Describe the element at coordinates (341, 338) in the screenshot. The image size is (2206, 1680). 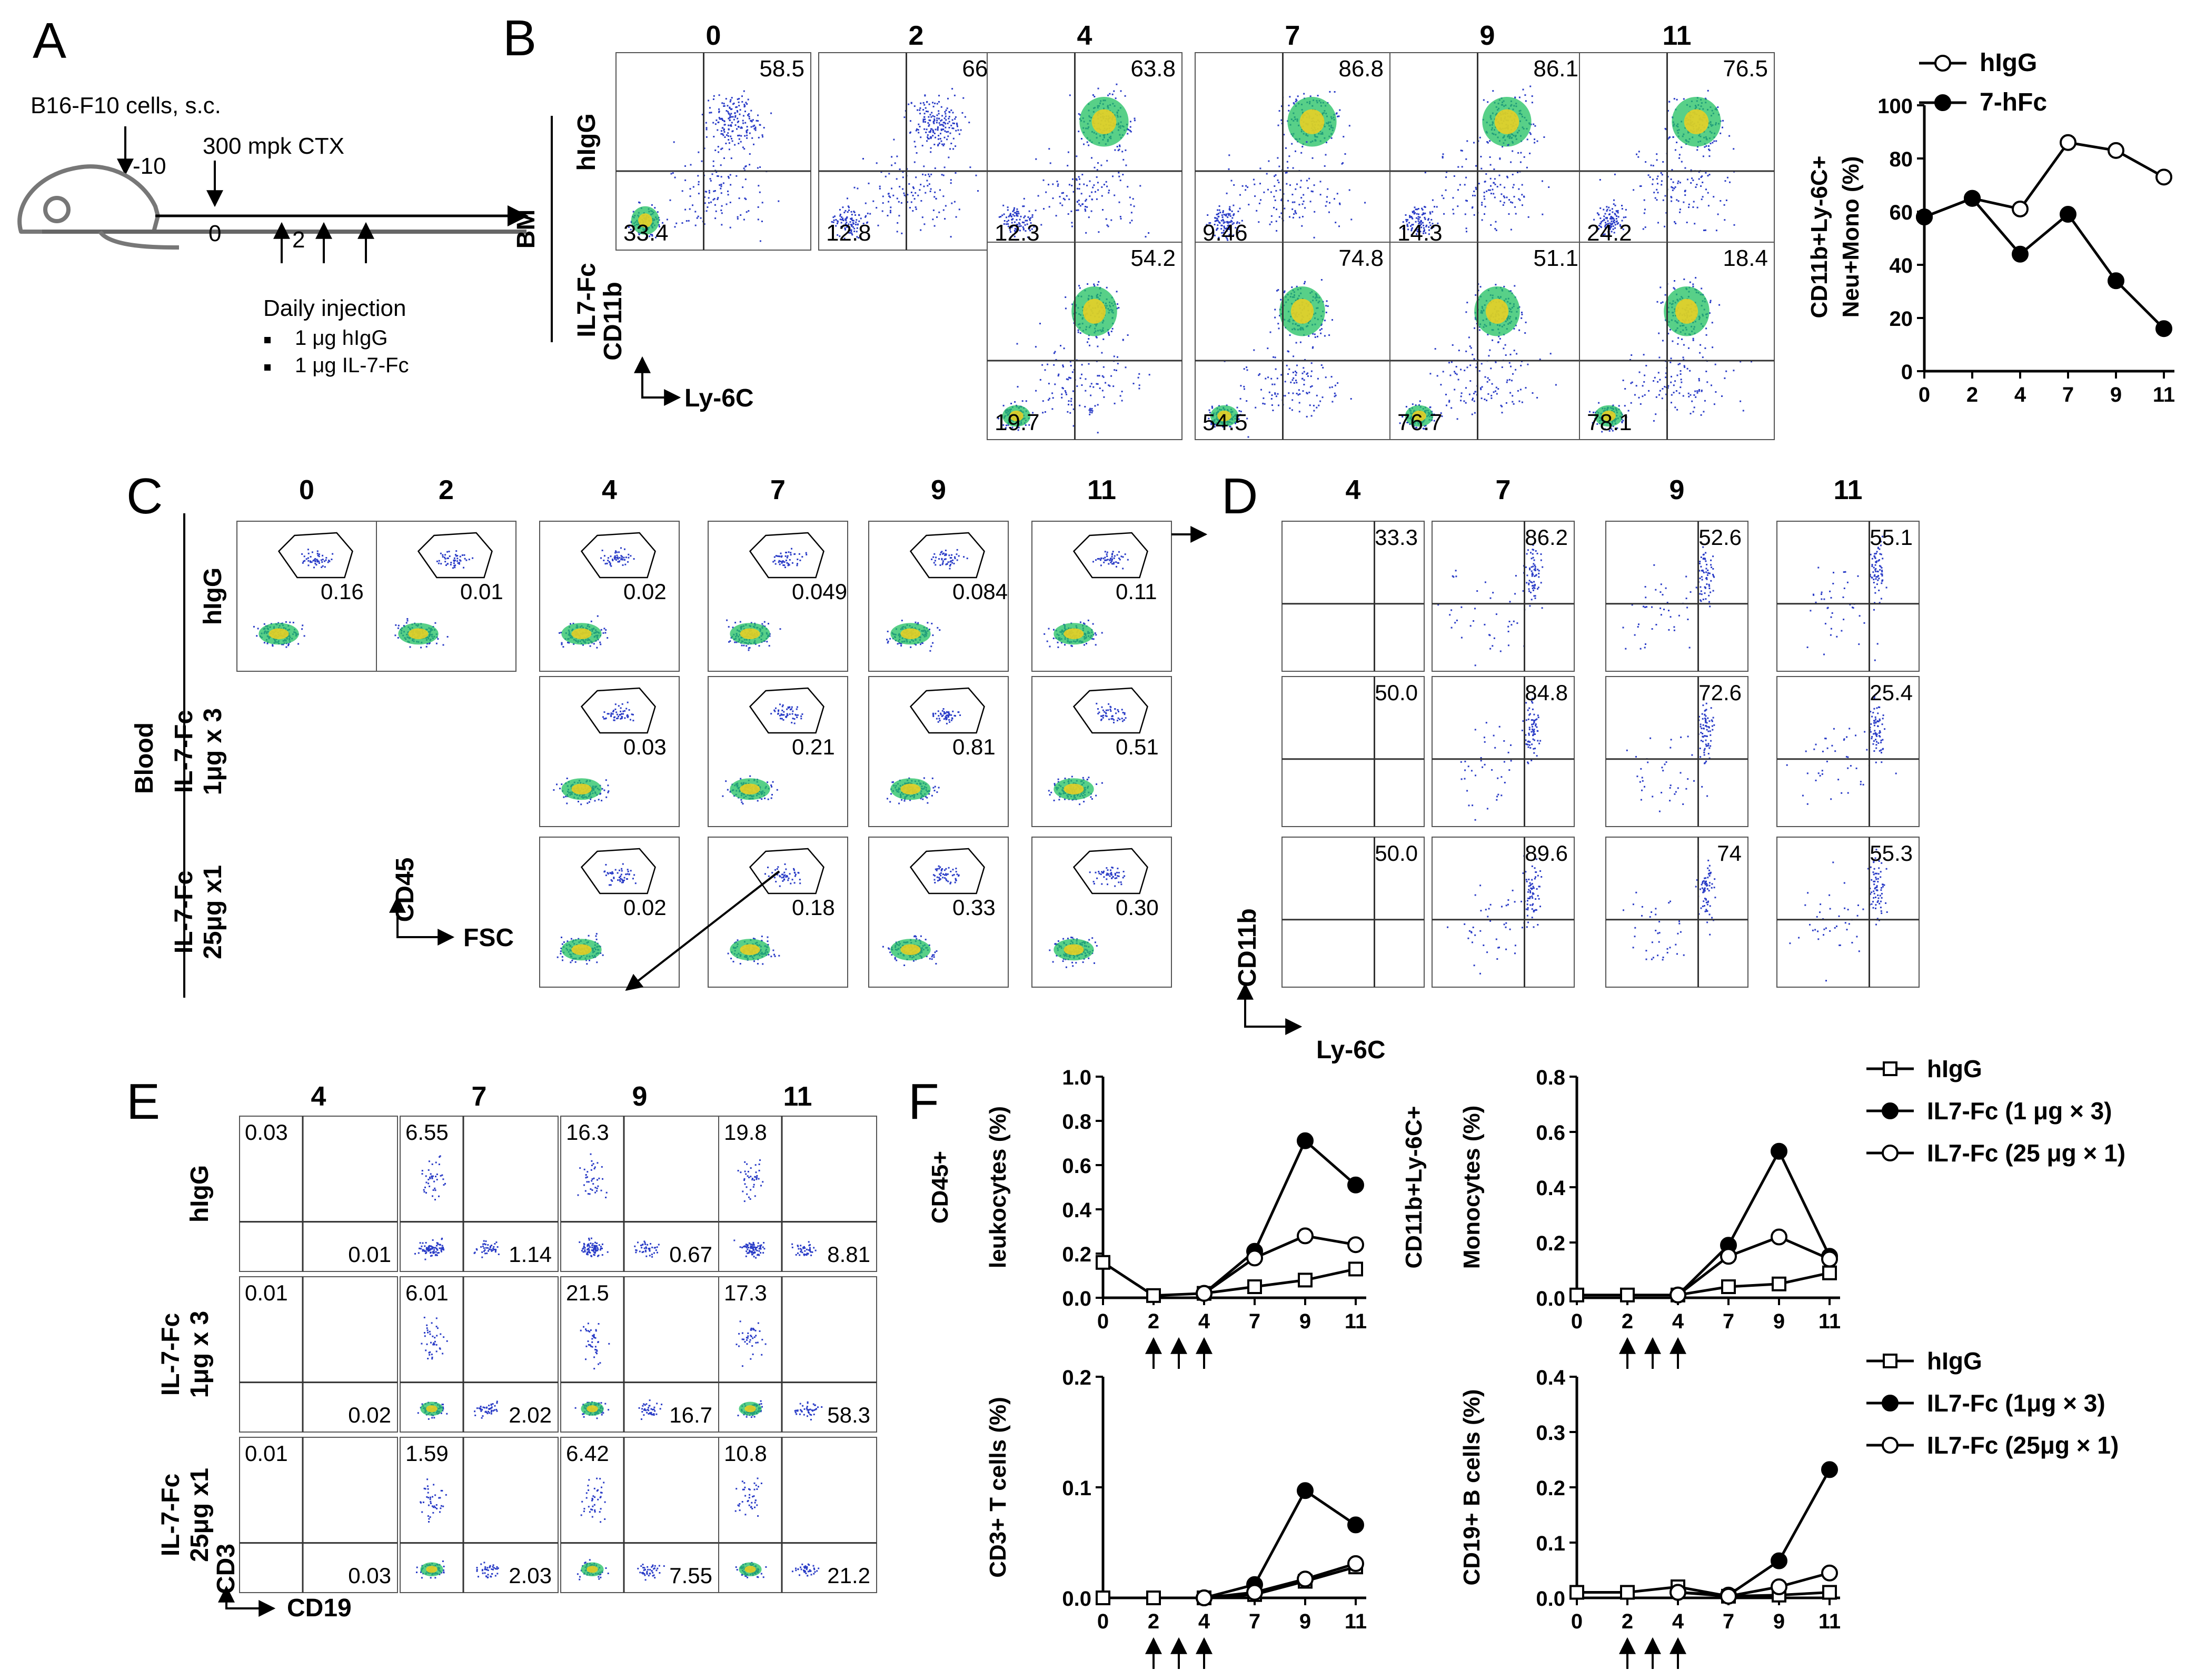
I see `injection-item-1: 1 μg hIgG` at that location.